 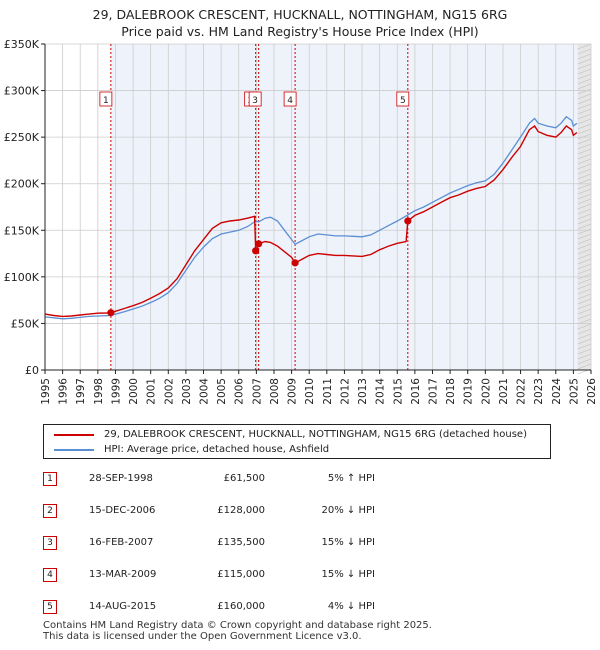 I want to click on x-tick-label: 2011, so click(x=328, y=391).